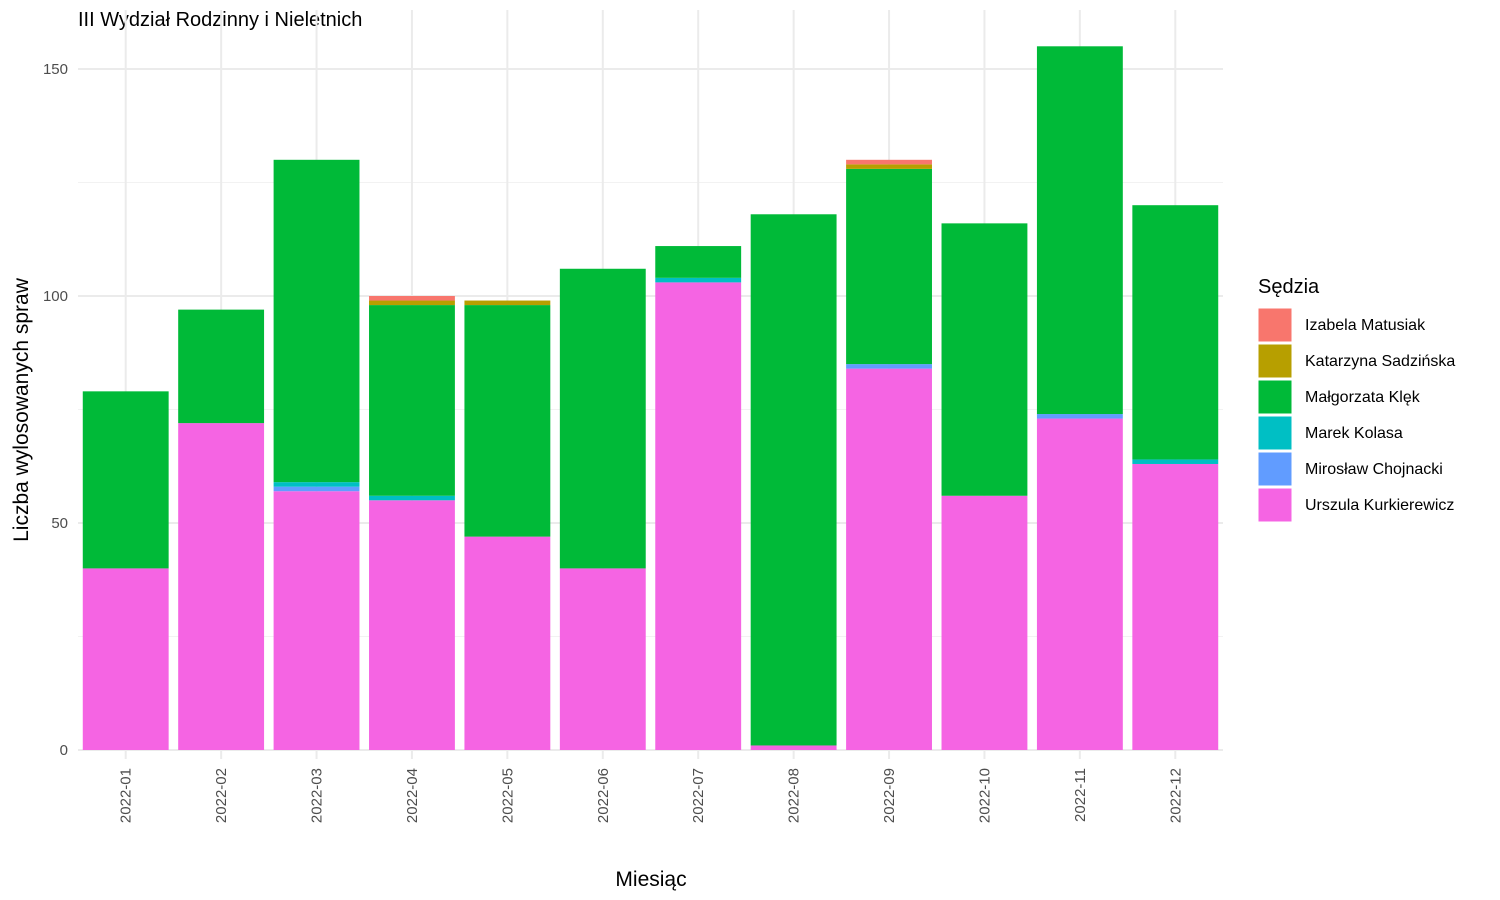 The image size is (1500, 900). Describe the element at coordinates (317, 795) in the screenshot. I see `x-tick-label: 2022-03` at that location.